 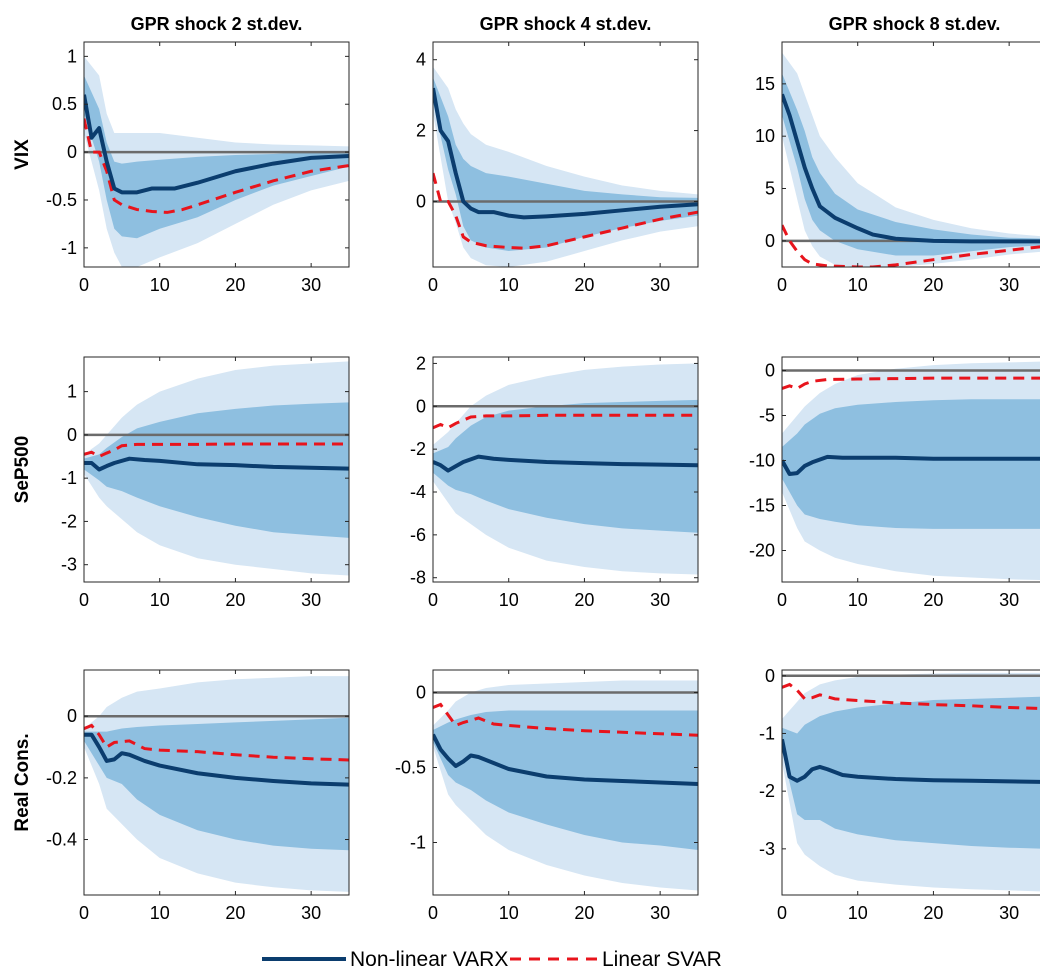 I want to click on y-tick-label: 4, so click(x=421, y=60).